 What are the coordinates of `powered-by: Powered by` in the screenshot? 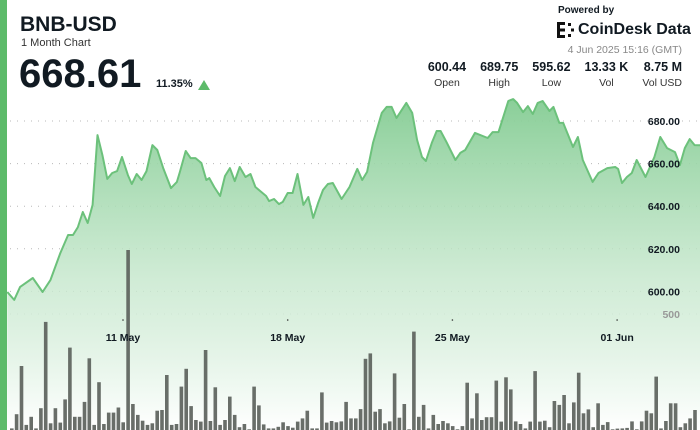 It's located at (586, 10).